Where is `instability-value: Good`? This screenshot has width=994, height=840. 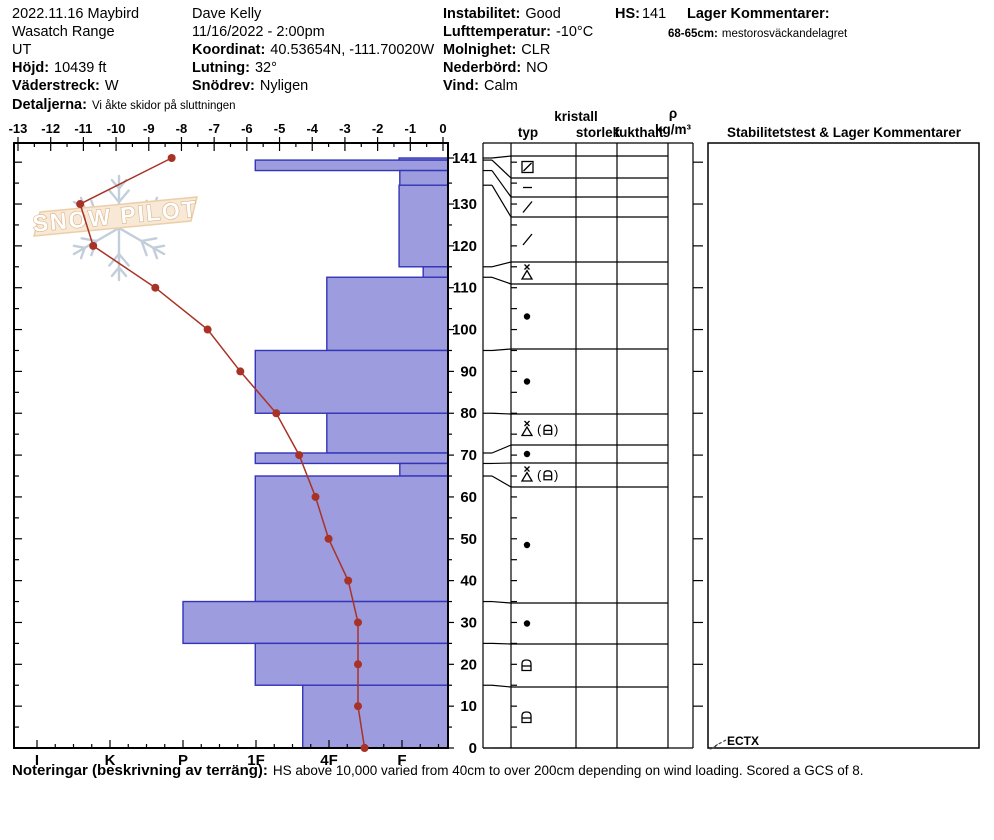
instability-value: Good is located at coordinates (543, 14).